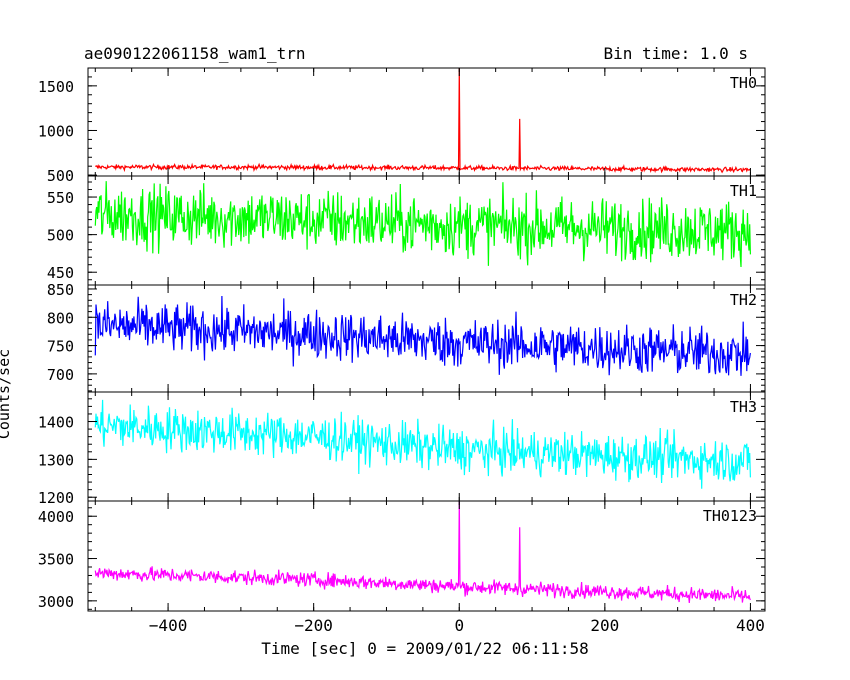 This screenshot has height=680, width=850. What do you see at coordinates (56, 602) in the screenshot?
I see `y-tick-label: 3000` at bounding box center [56, 602].